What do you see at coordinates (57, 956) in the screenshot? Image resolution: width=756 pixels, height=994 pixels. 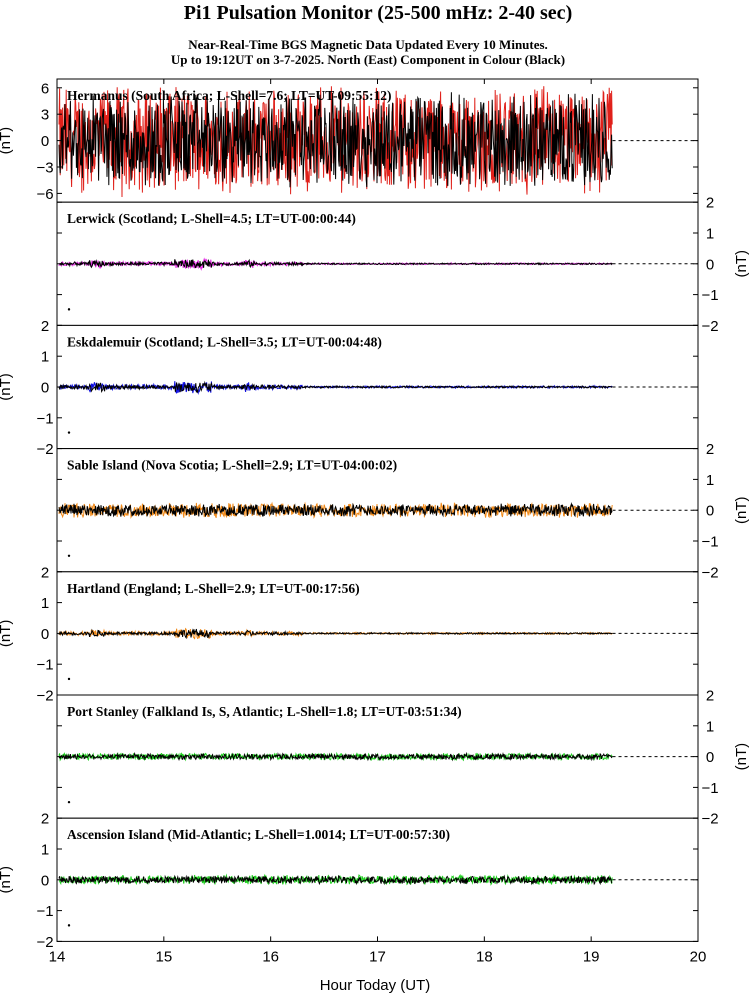 I see `x-tick-label: 14` at bounding box center [57, 956].